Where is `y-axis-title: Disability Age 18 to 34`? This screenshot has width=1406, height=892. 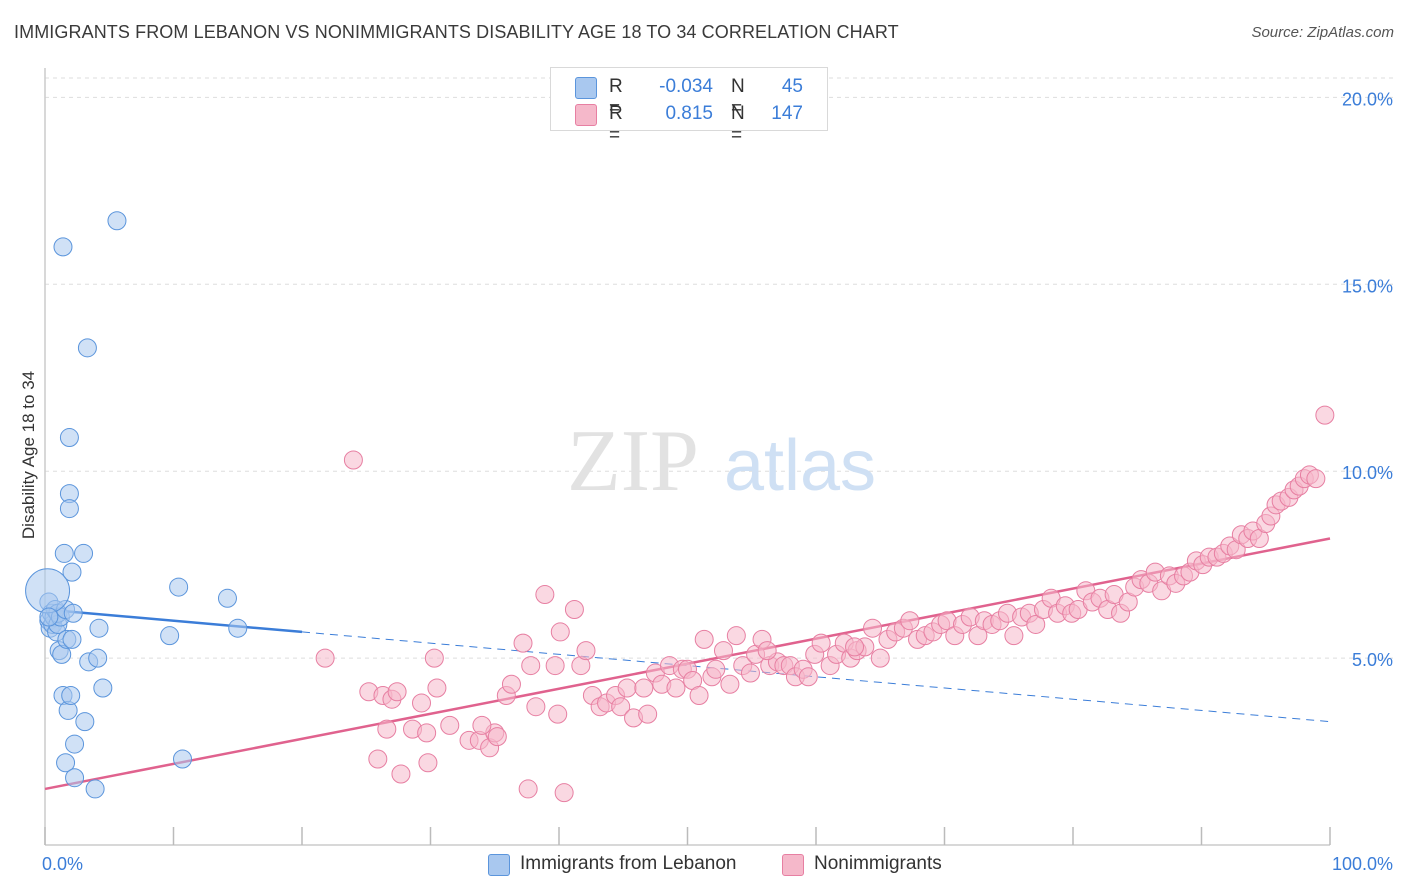 y-axis-title: Disability Age 18 to 34 is located at coordinates (28, 455).